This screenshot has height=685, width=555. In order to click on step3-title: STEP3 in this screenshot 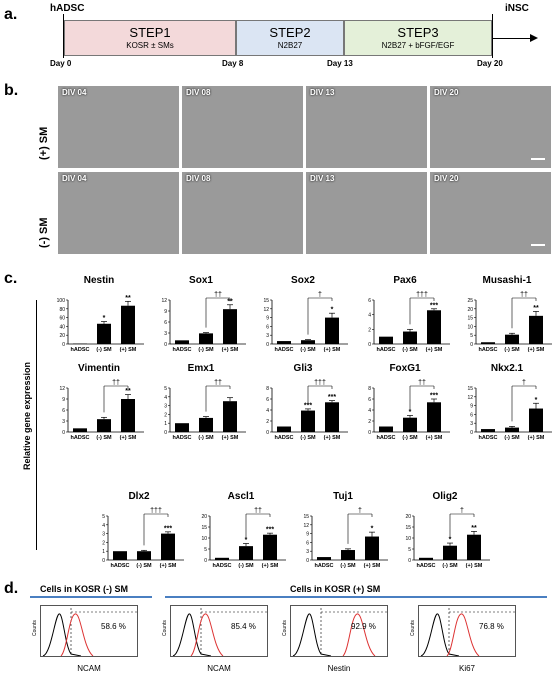, I will do `click(418, 32)`.